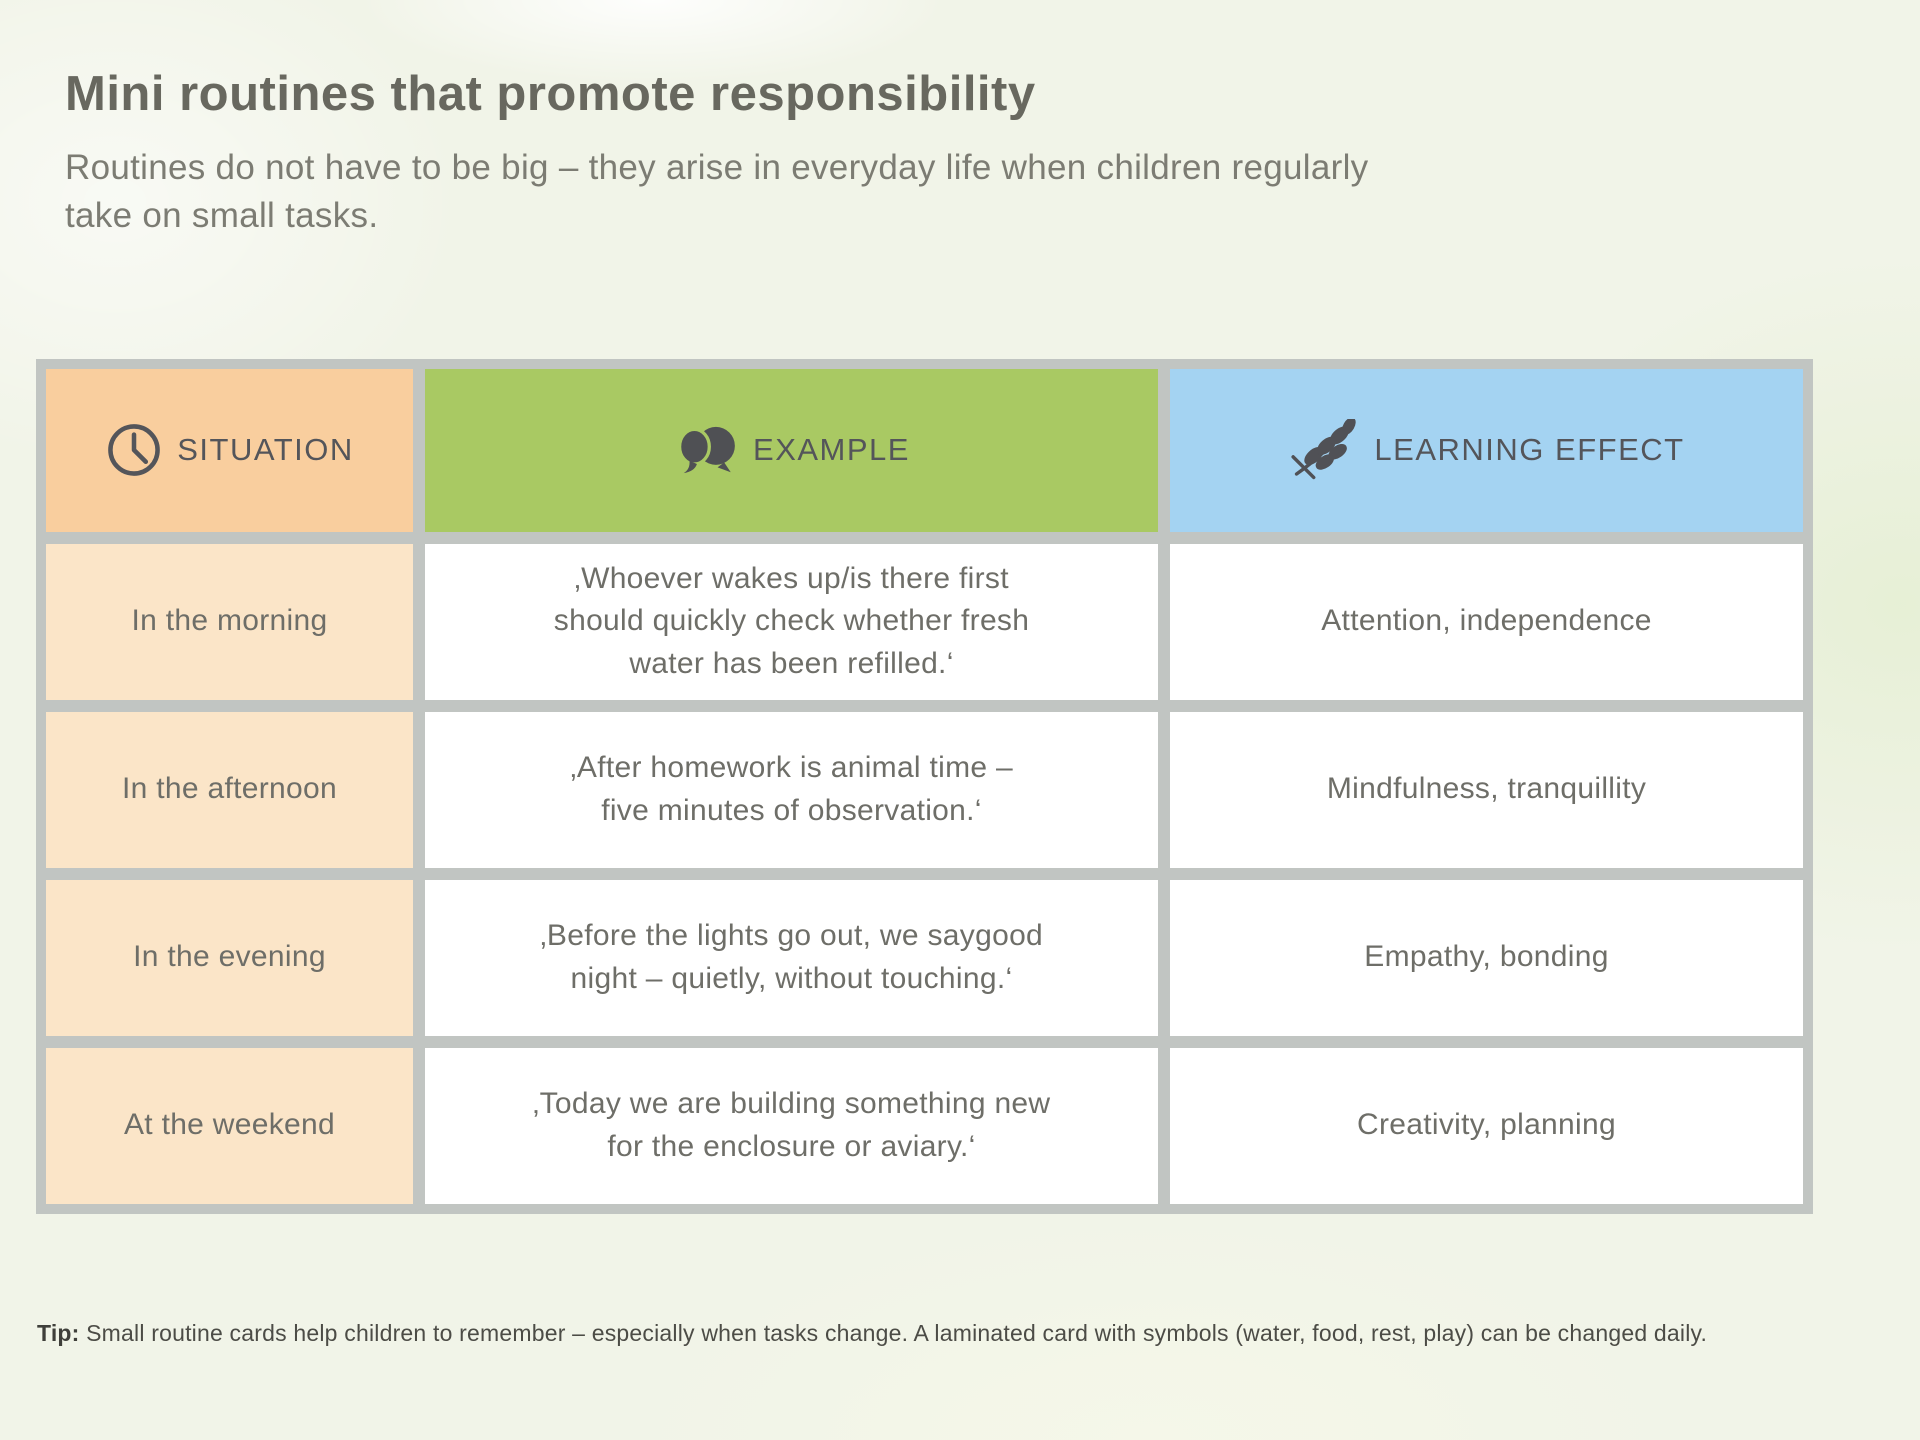 The image size is (1920, 1440). I want to click on situation-cell: In the afternoon, so click(229, 789).